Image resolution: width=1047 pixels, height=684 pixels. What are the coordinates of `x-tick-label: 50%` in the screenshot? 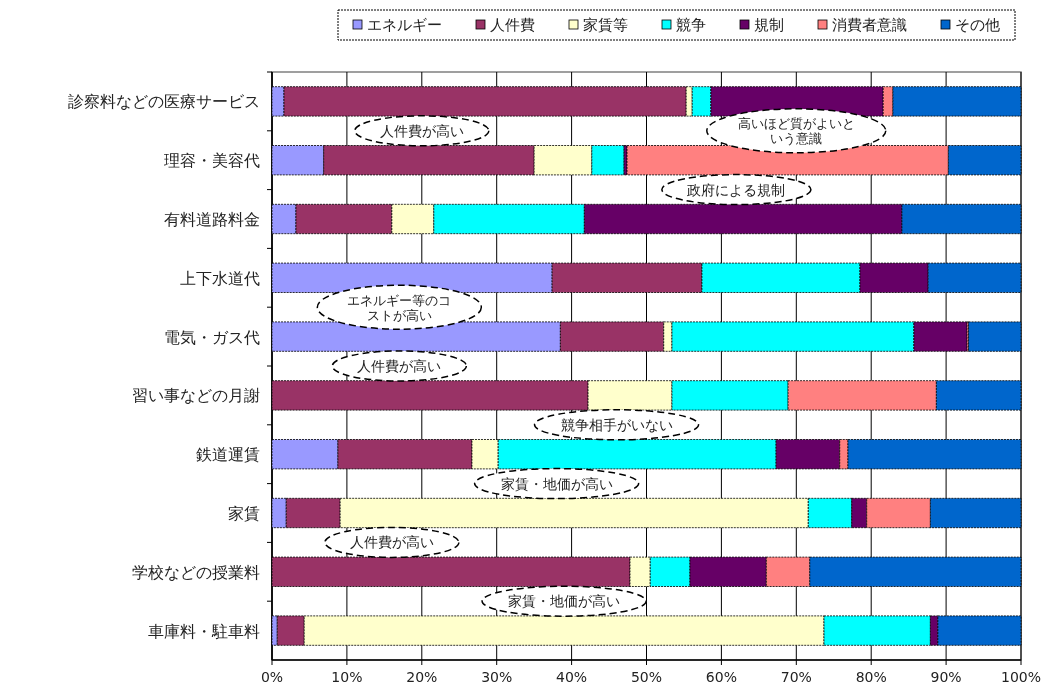 It's located at (646, 676).